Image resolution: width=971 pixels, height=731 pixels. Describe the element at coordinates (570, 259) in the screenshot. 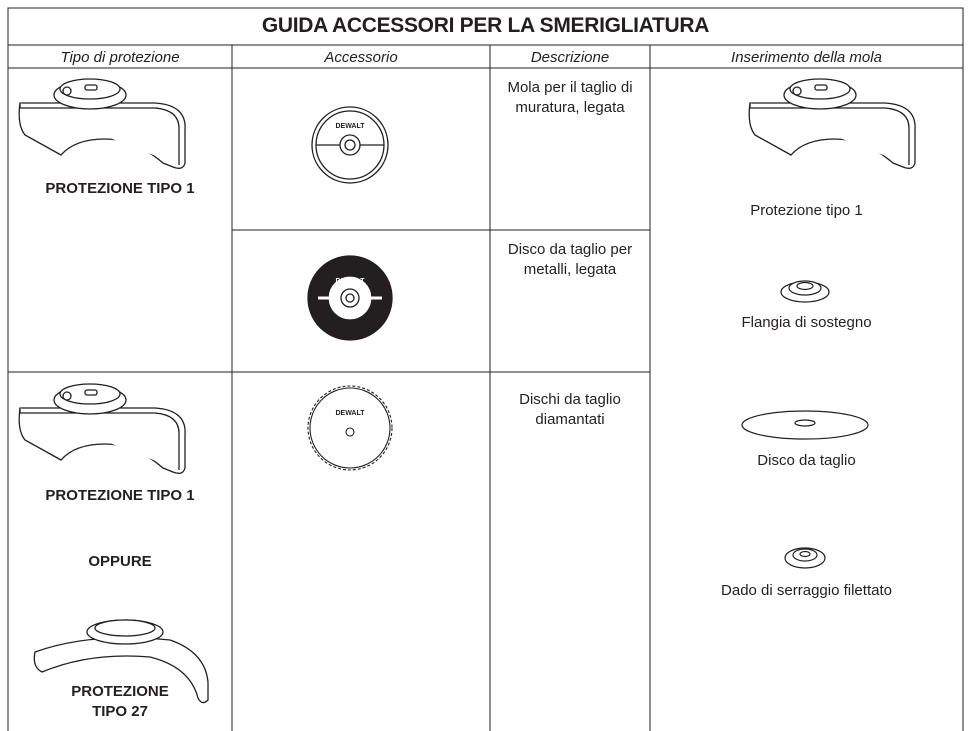

I see `description: Disco da taglio per metalli, legata` at that location.